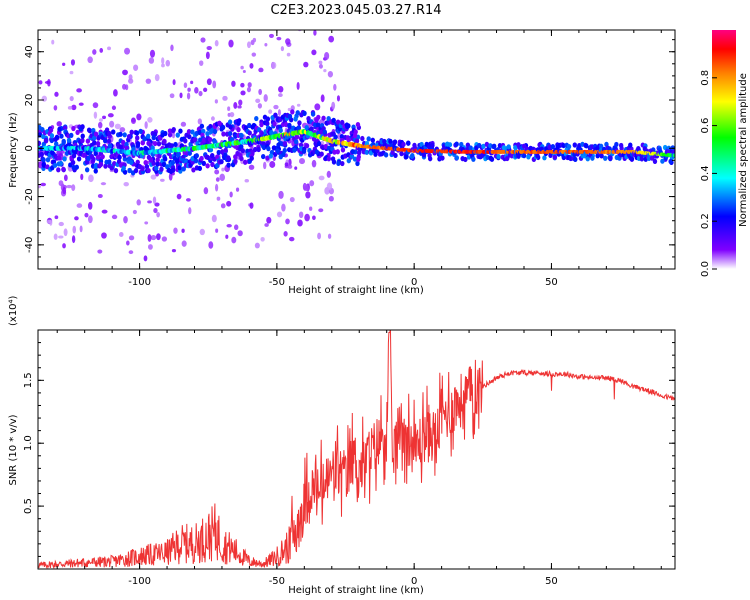 This screenshot has width=750, height=600. Describe the element at coordinates (13, 310) in the screenshot. I see `snr-y-multiplier: (x10⁴)` at that location.